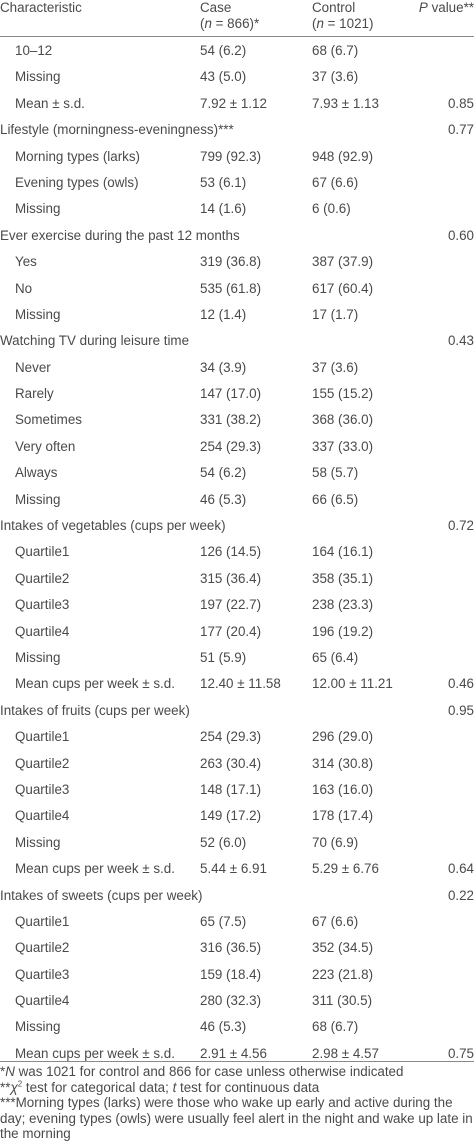 The height and width of the screenshot is (1145, 474). Describe the element at coordinates (237, 289) in the screenshot. I see `table-row: No 535 (61.8) 617 (60.4)` at that location.